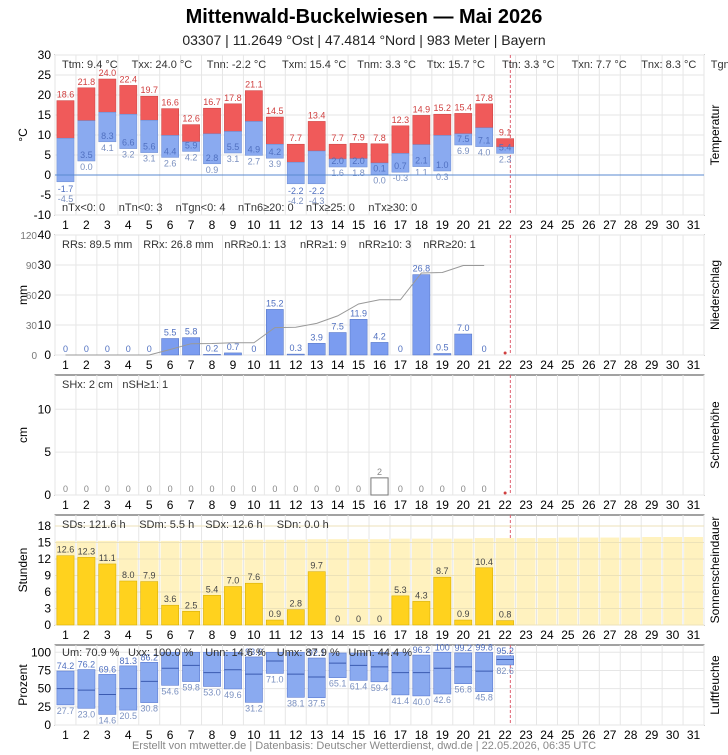 The image size is (728, 755). I want to click on stat-label: SHx: 2 cm, so click(87, 385).